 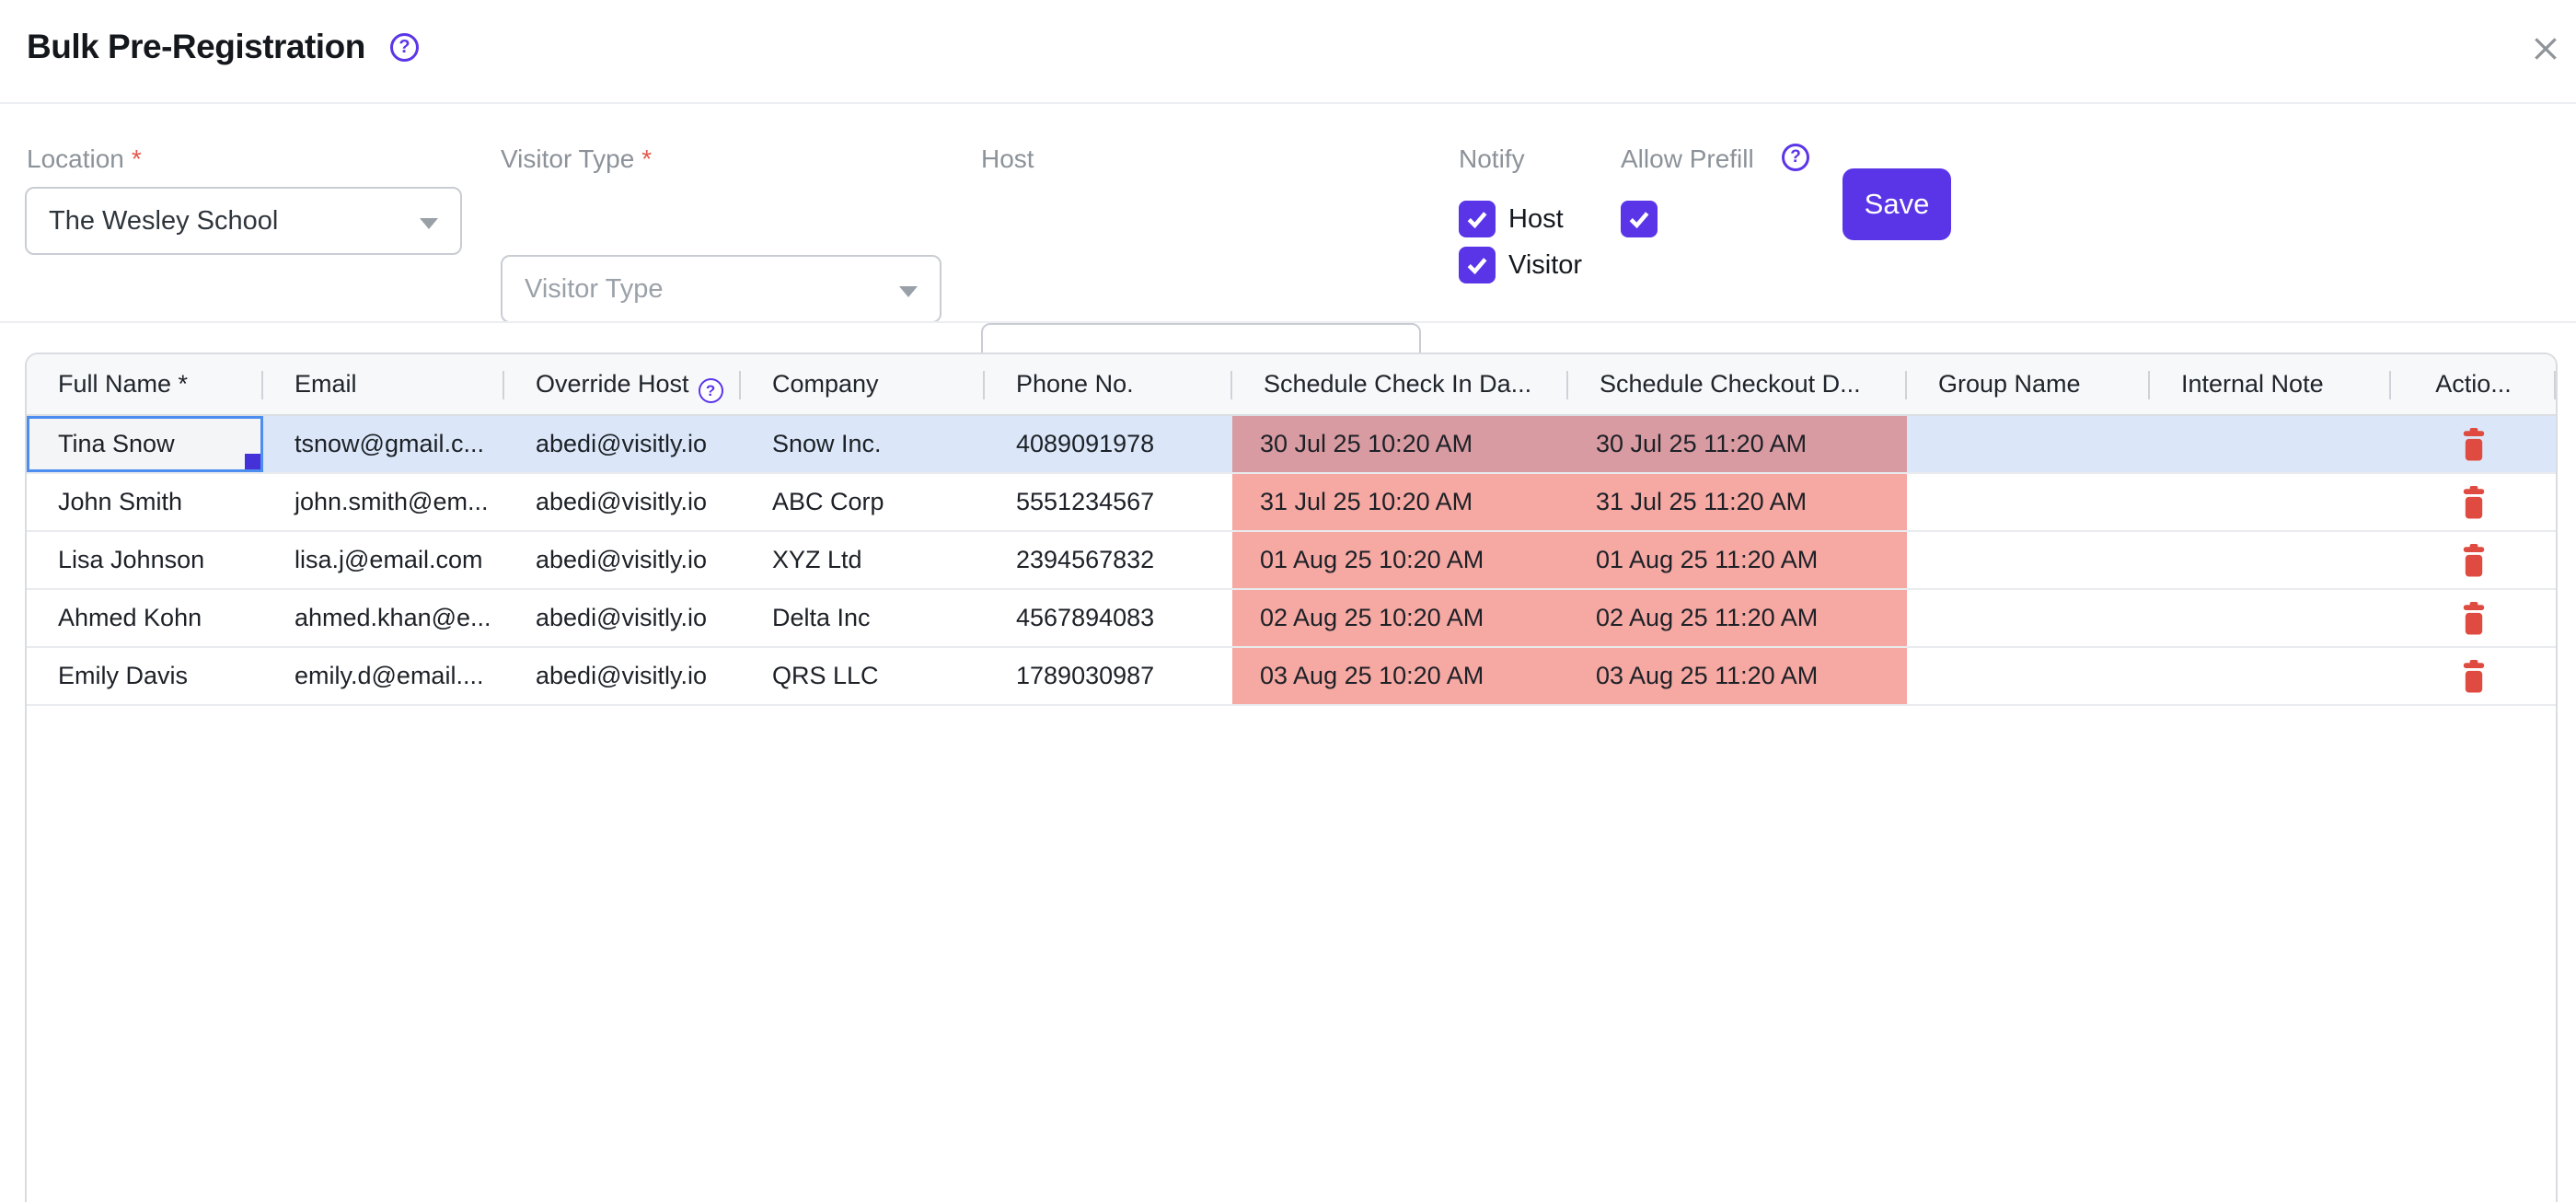 What do you see at coordinates (1738, 618) in the screenshot?
I see `check-out-cell: 02 Aug 25 11:20 AM` at bounding box center [1738, 618].